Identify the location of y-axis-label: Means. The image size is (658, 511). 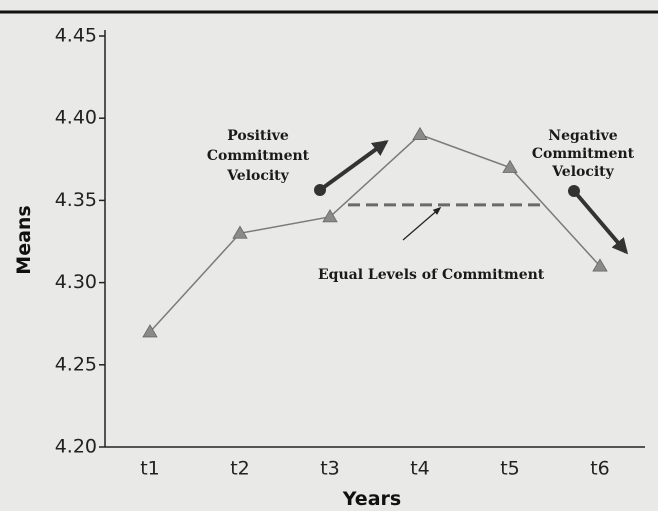
(24, 239).